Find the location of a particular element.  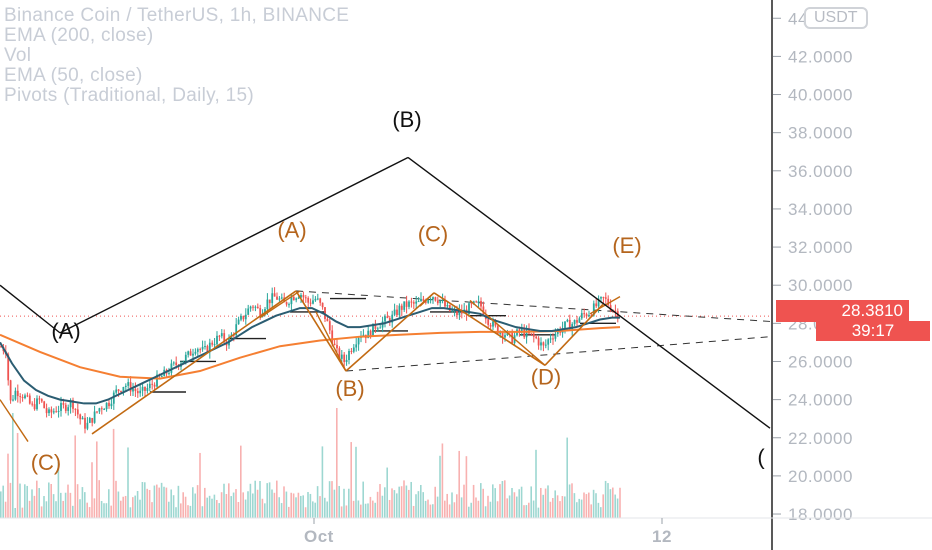

time-axis: Oct 12 is located at coordinates (466, 531).